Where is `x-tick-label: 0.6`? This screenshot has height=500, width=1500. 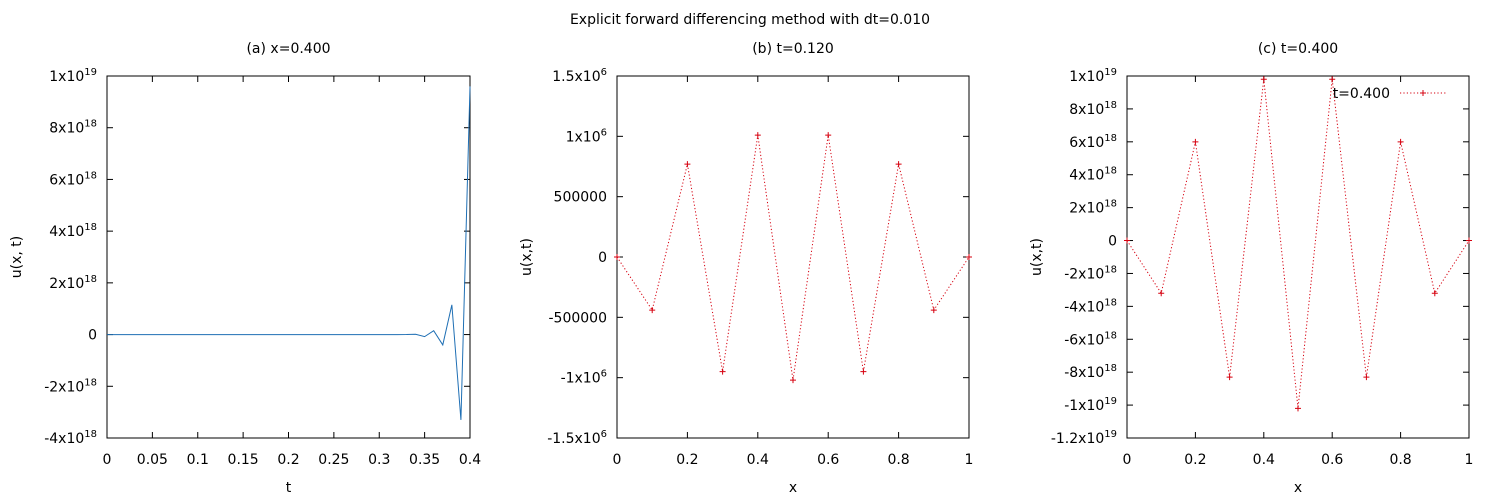 x-tick-label: 0.6 is located at coordinates (1332, 460).